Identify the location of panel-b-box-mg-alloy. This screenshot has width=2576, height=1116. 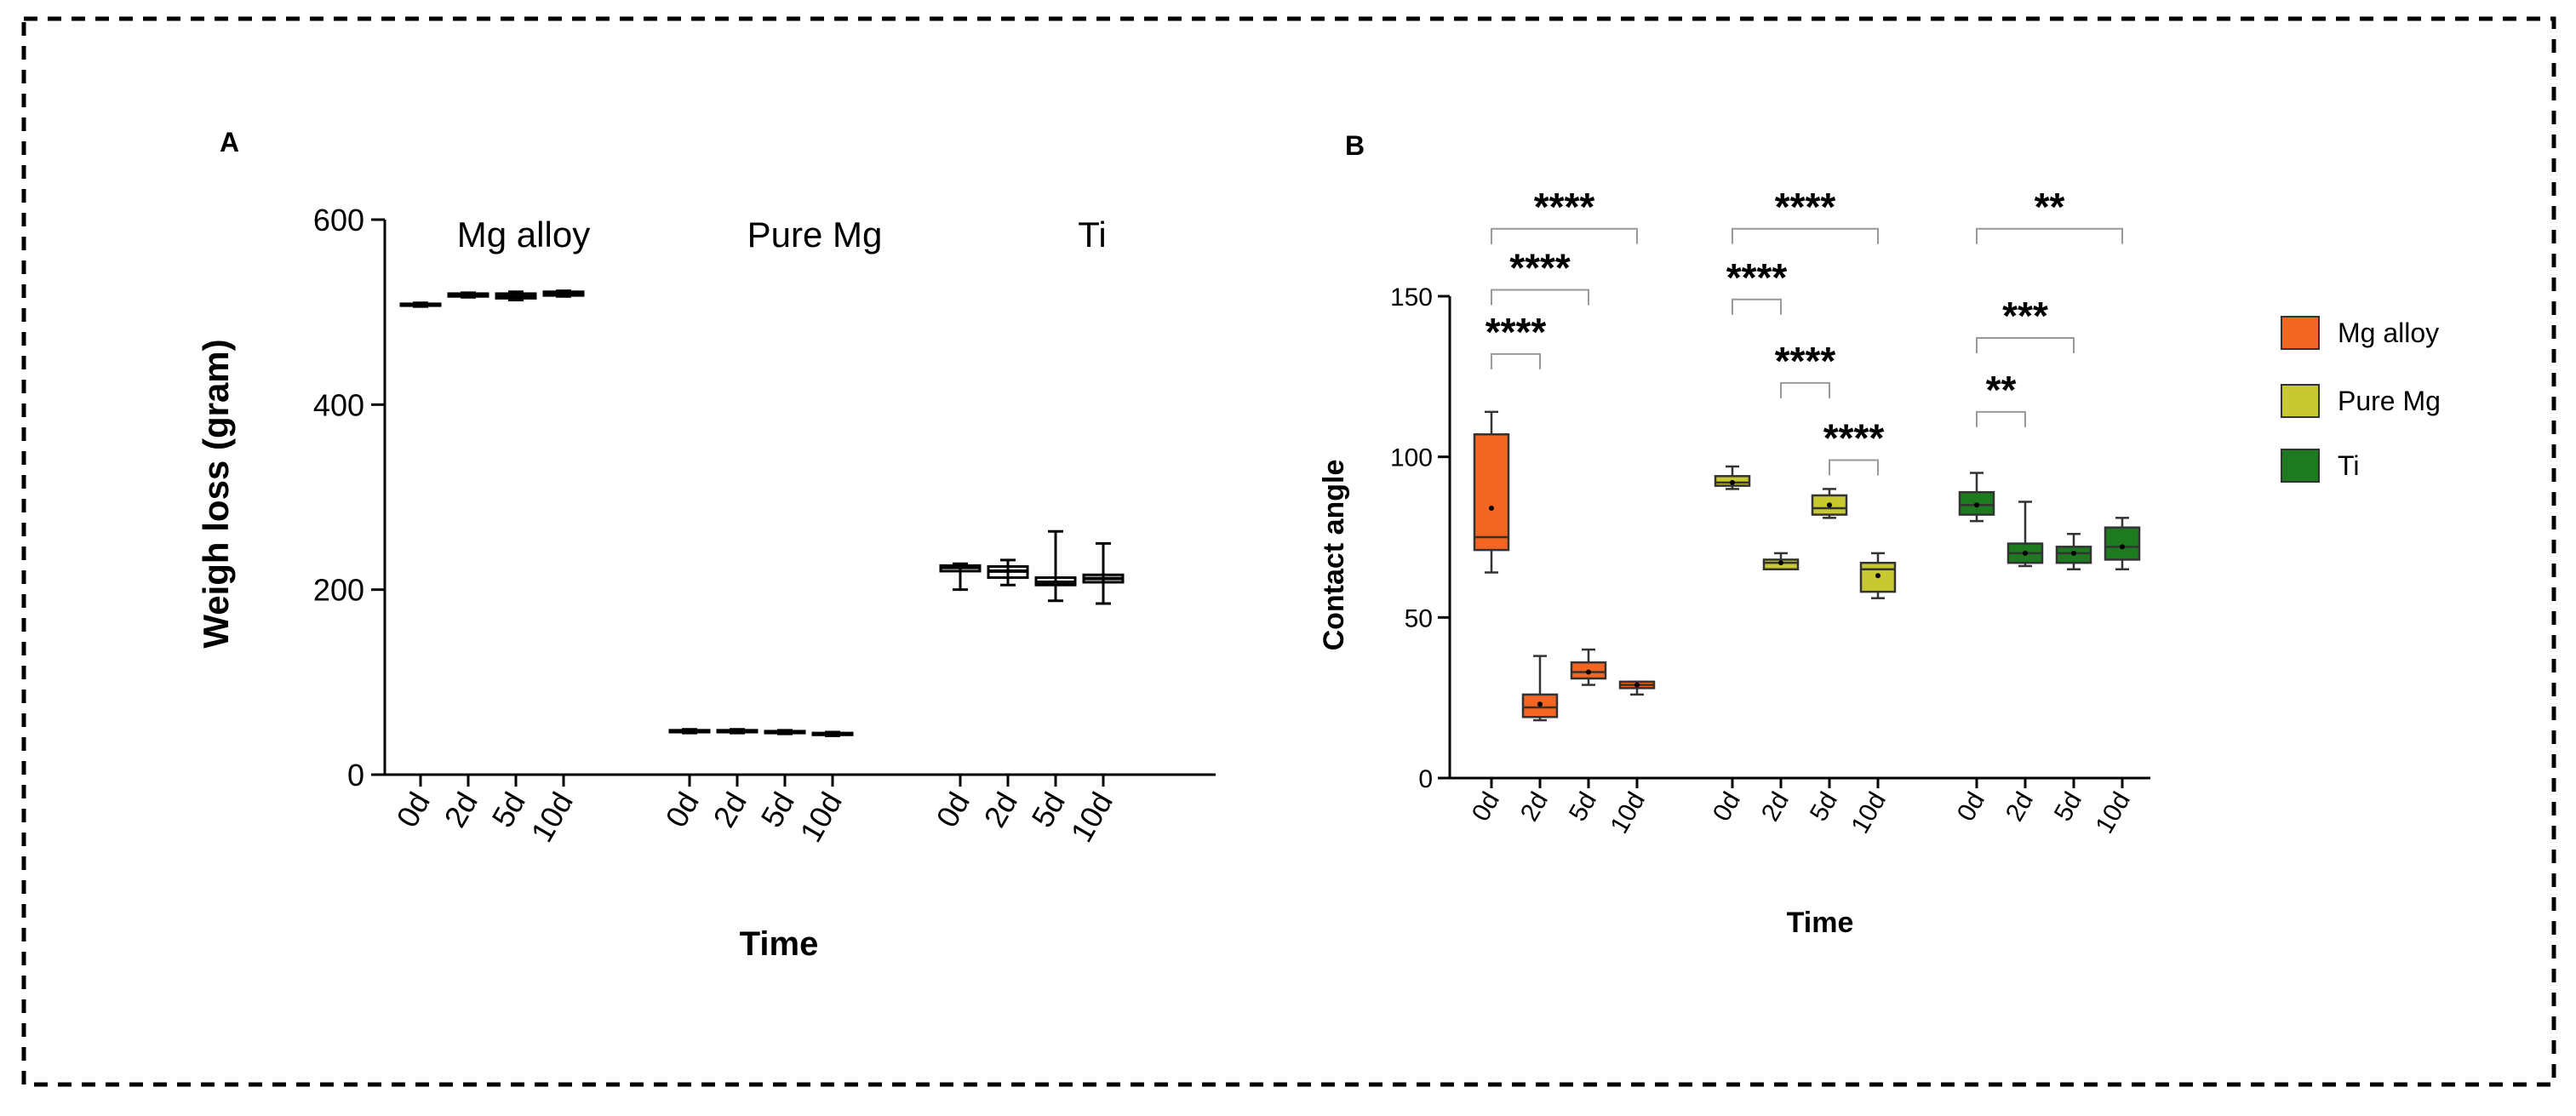
(1492, 493).